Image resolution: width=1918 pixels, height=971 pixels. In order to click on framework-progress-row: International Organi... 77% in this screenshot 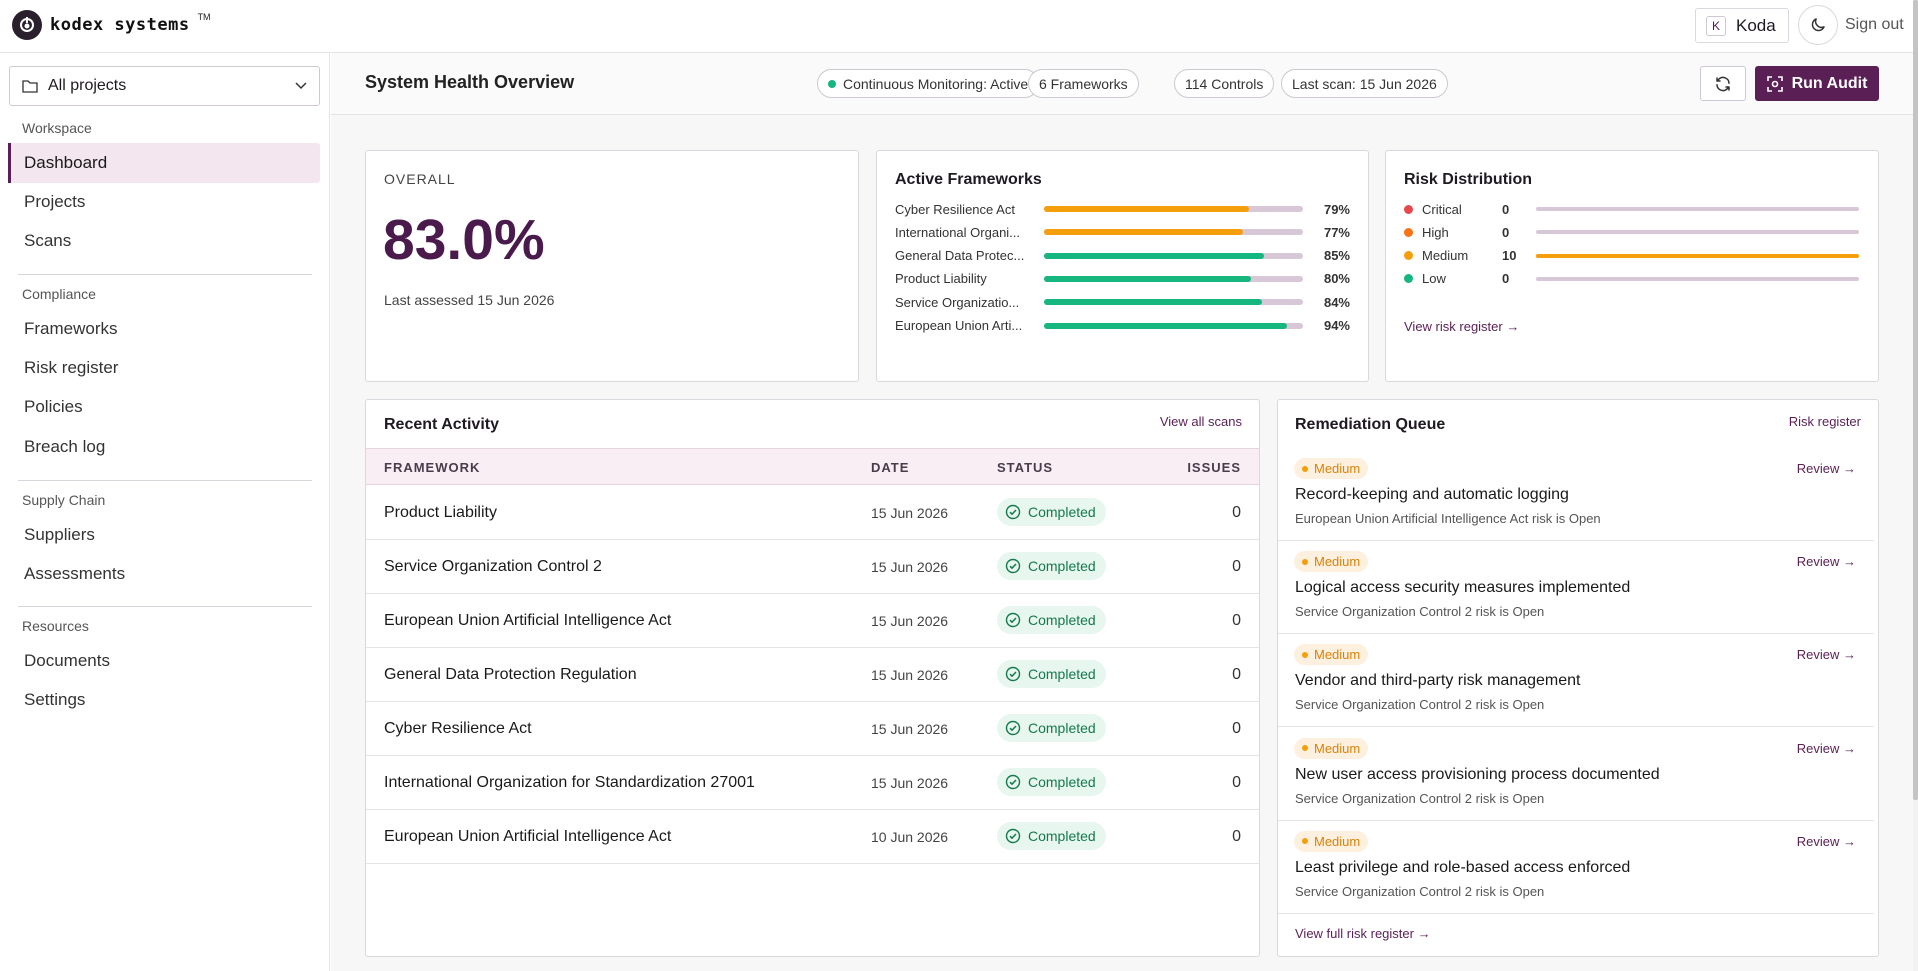, I will do `click(1122, 232)`.